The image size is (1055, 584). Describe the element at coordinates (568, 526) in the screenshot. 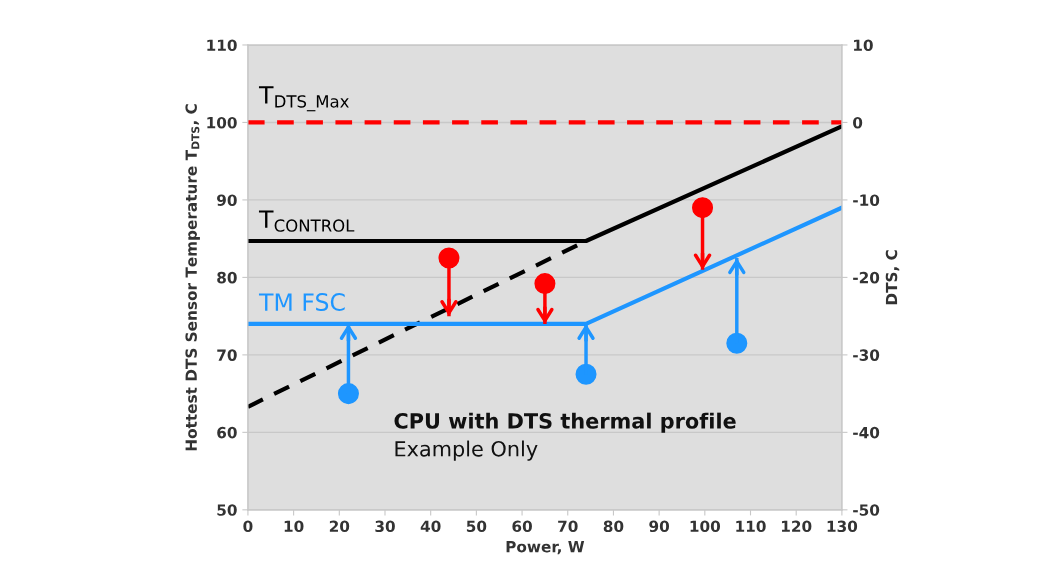

I see `x-tick-label: 70` at that location.